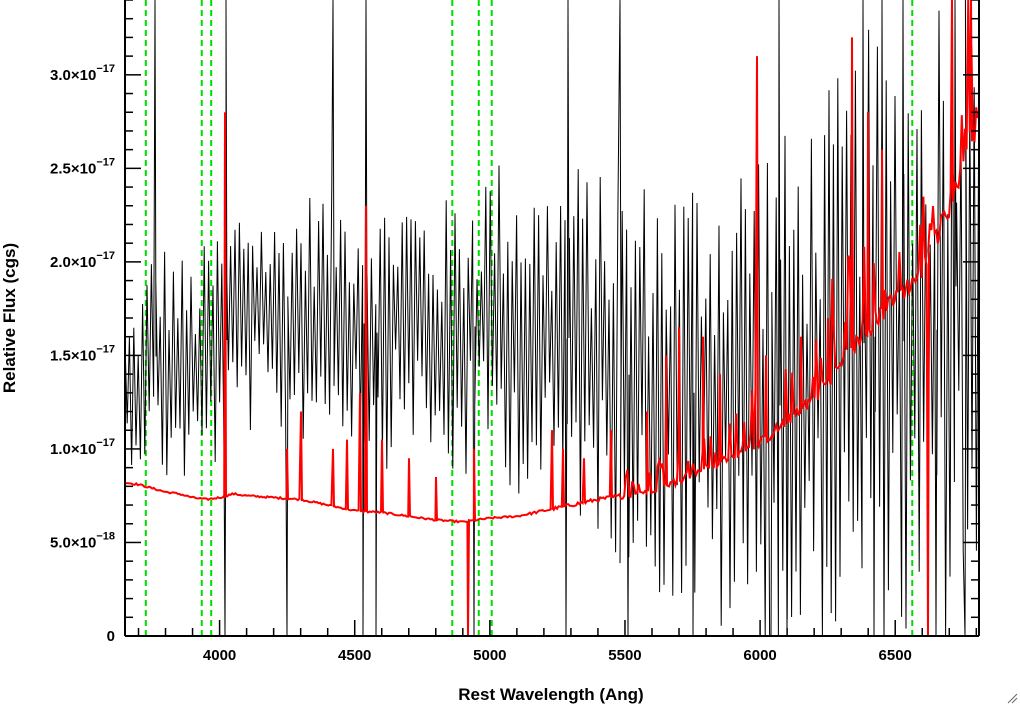 The width and height of the screenshot is (1020, 706). I want to click on y-tick-label: 1.0×10⁻¹⁷, so click(82, 447).